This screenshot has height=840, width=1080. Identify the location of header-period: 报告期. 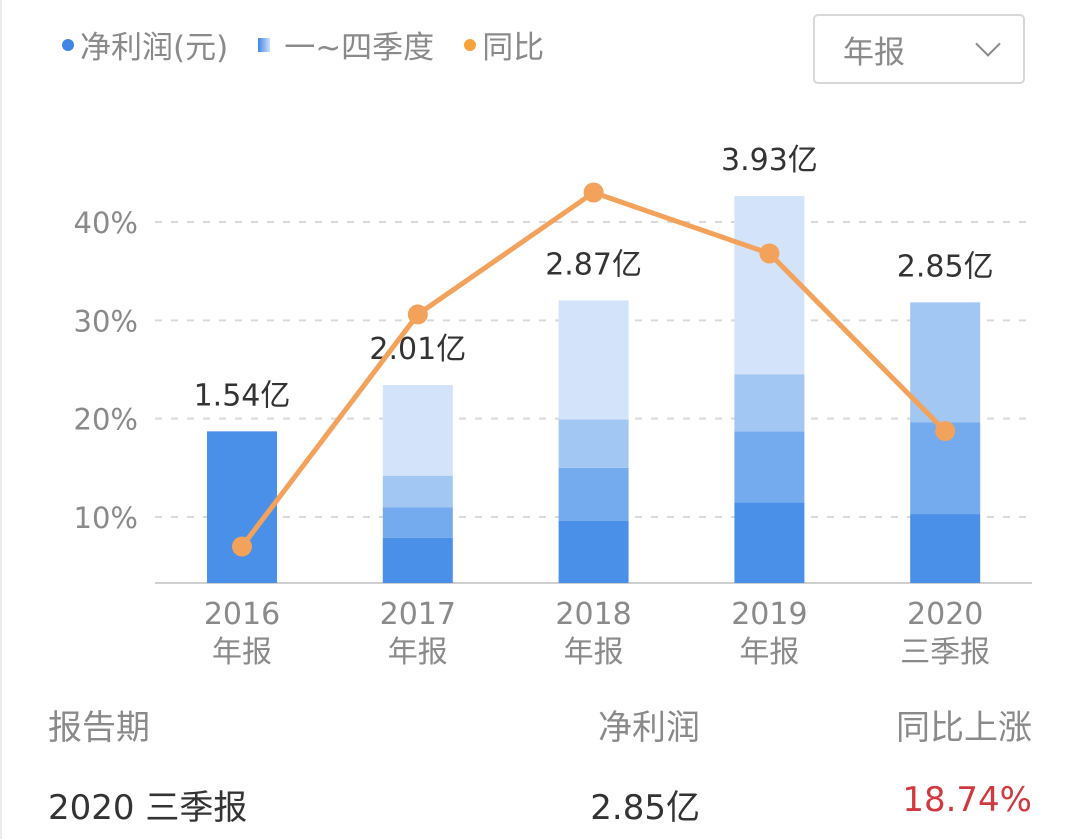
(99, 728).